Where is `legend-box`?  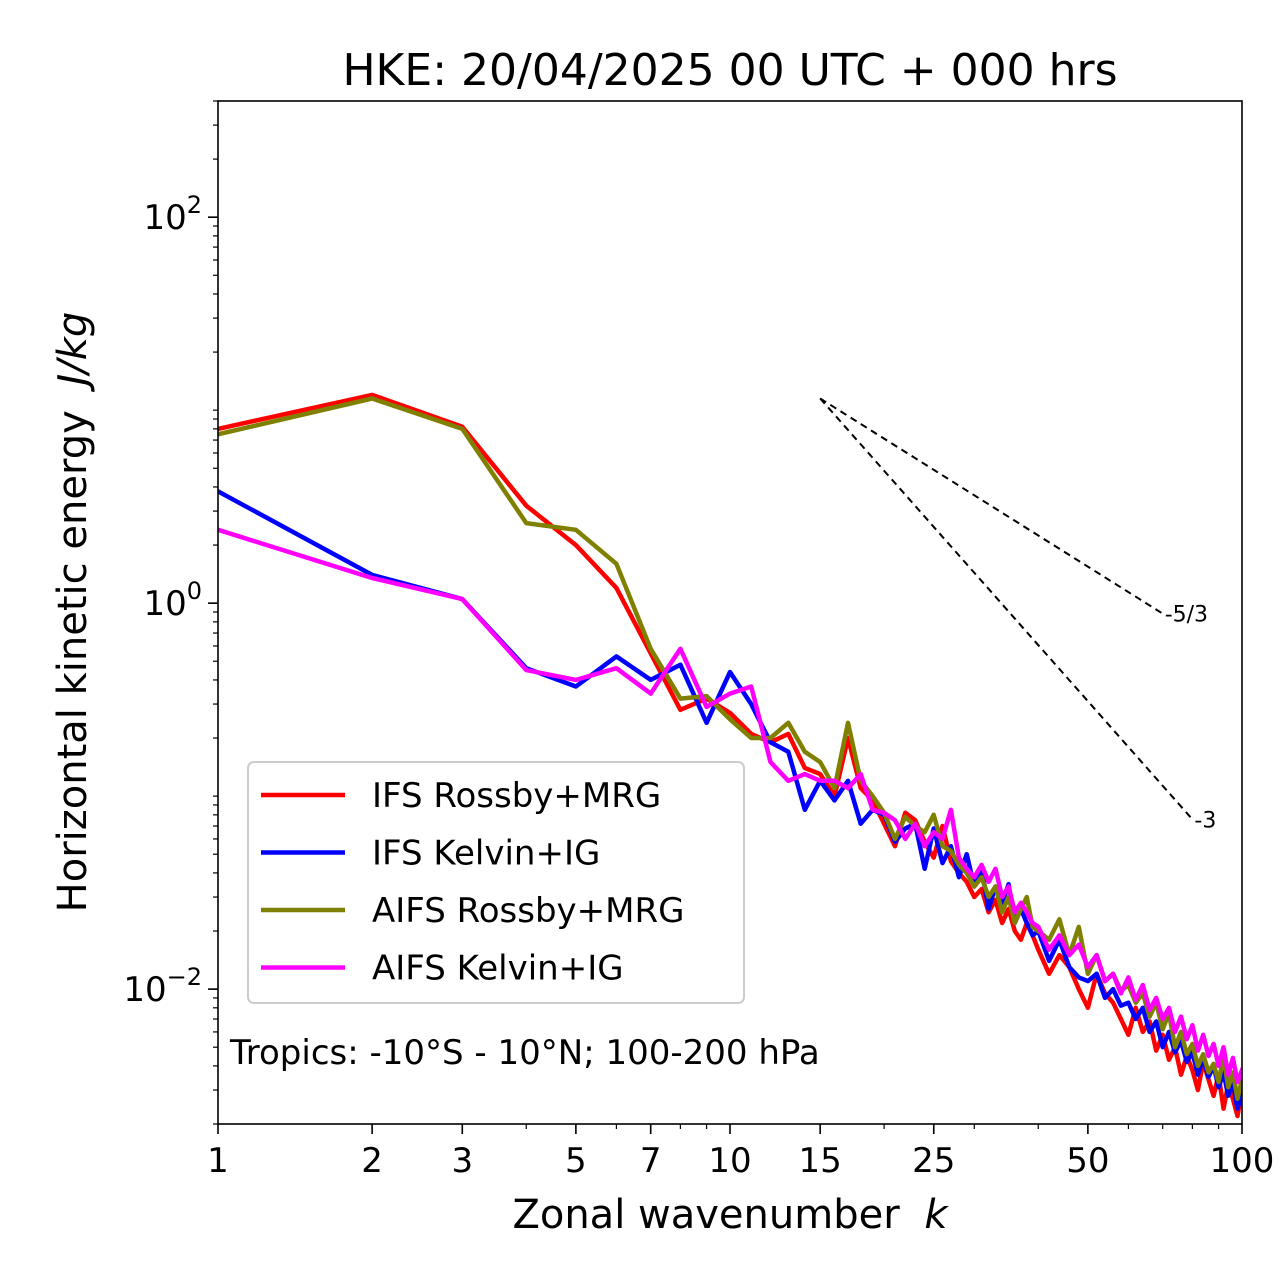
legend-box is located at coordinates (496, 882).